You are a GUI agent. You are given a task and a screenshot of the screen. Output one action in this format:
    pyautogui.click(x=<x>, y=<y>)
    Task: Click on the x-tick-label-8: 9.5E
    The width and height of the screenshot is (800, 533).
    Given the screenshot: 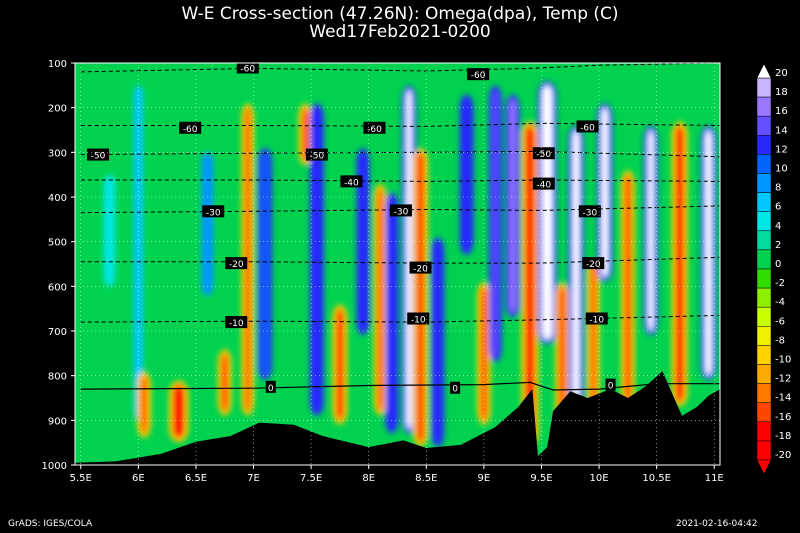 What is the action you would take?
    pyautogui.click(x=541, y=478)
    